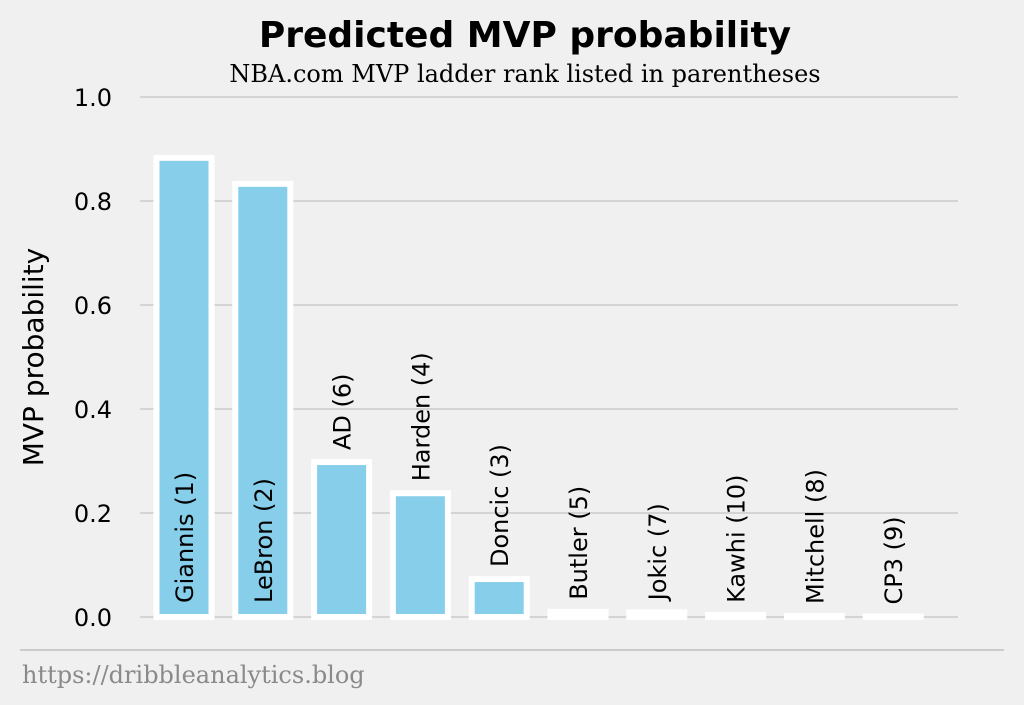 This screenshot has height=705, width=1024. Describe the element at coordinates (185, 537) in the screenshot. I see `bar-label: Giannis (1)` at that location.